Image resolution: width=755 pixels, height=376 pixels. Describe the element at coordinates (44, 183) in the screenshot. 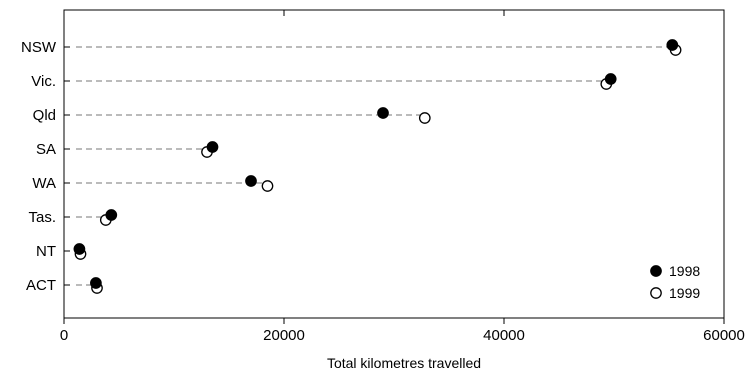

I see `category-label: WA` at that location.